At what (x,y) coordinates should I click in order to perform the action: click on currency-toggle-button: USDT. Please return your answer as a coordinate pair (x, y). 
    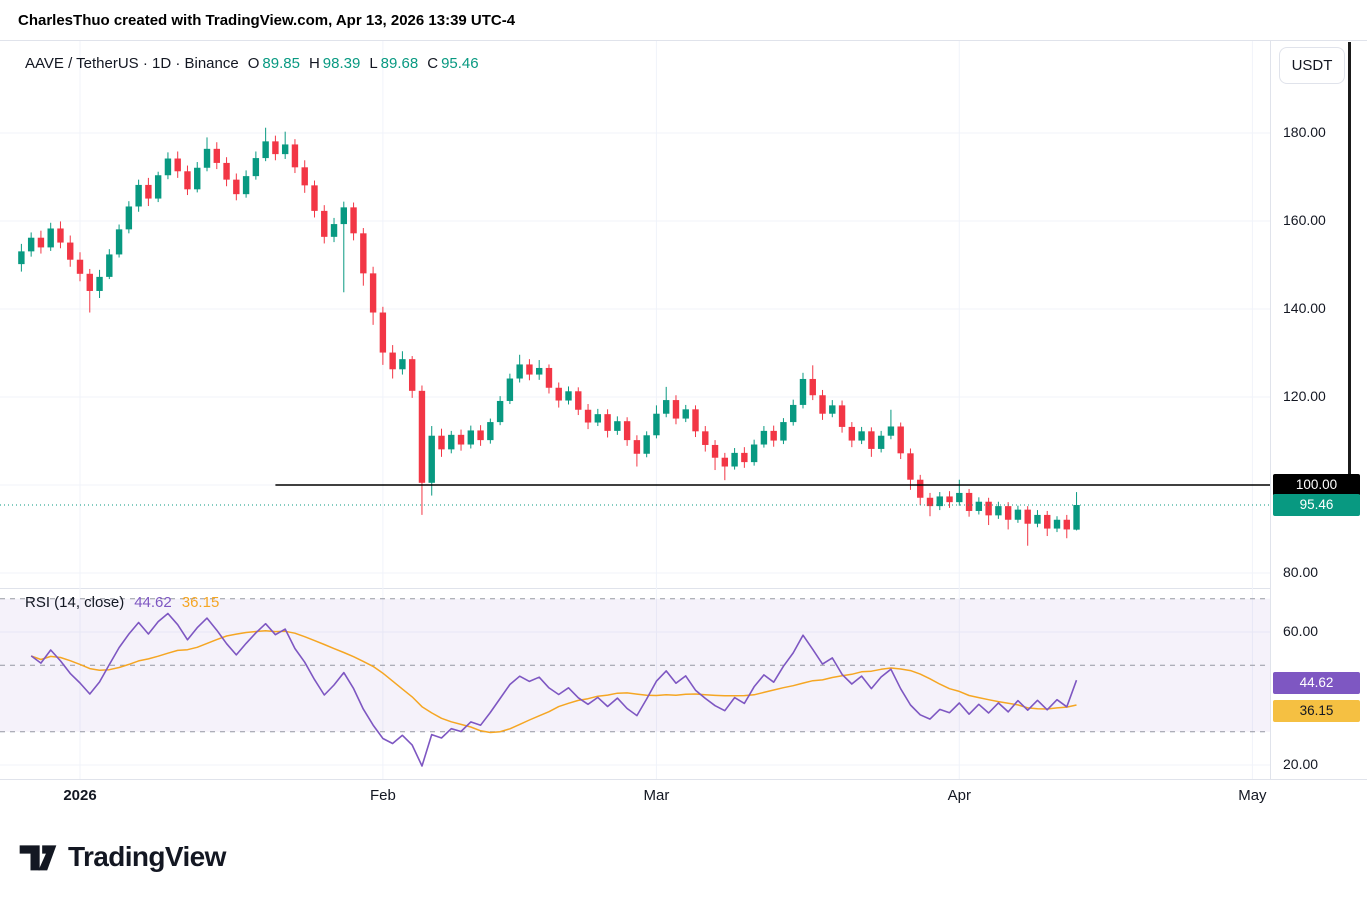
    Looking at the image, I should click on (1312, 65).